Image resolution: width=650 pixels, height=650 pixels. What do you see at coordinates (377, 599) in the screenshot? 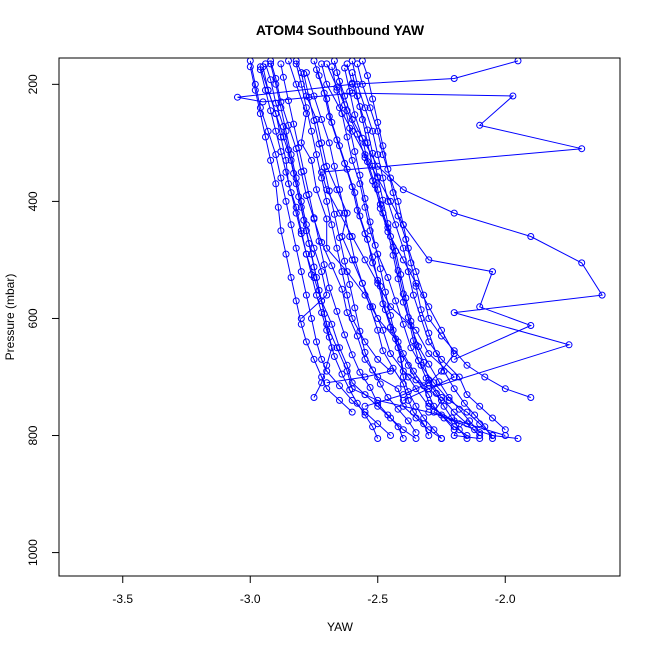
I see `x-tick-label: -2.5` at bounding box center [377, 599].